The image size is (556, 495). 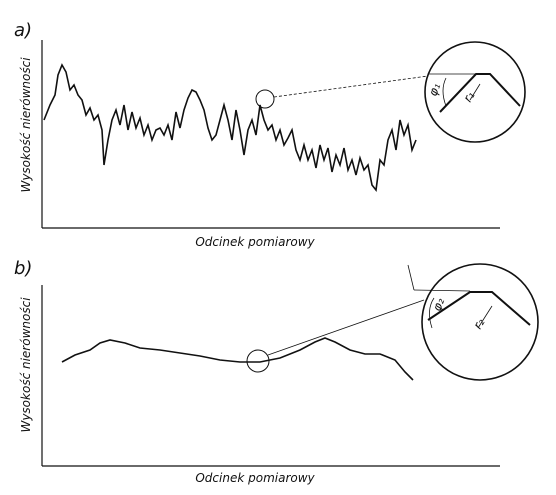 What do you see at coordinates (411, 277) in the screenshot?
I see `arrow-line` at bounding box center [411, 277].